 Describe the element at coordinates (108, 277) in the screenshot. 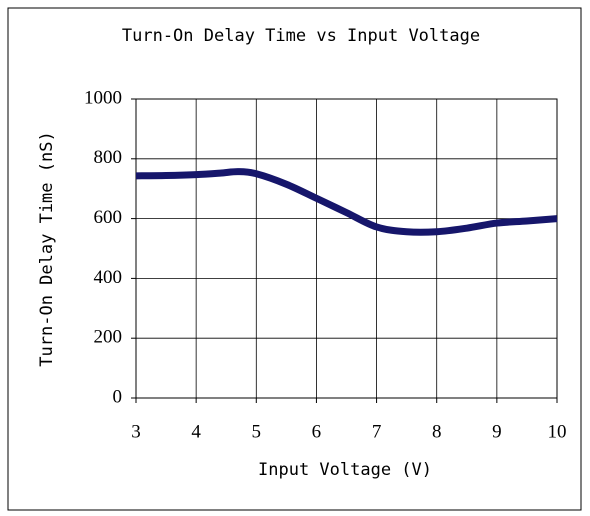

I see `y-tick-label: 400` at that location.